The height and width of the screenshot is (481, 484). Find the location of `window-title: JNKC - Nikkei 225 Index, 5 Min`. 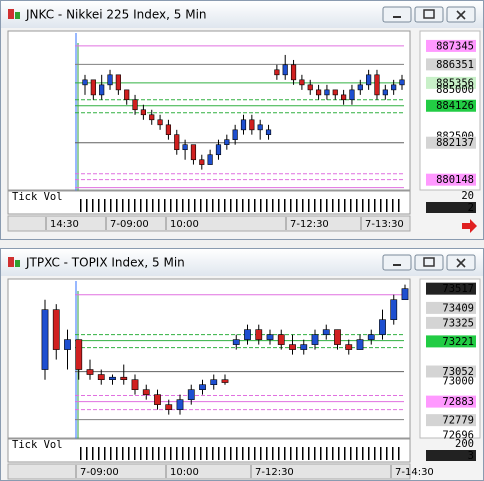

window-title: JNKC - Nikkei 225 Index, 5 Min is located at coordinates (116, 15).